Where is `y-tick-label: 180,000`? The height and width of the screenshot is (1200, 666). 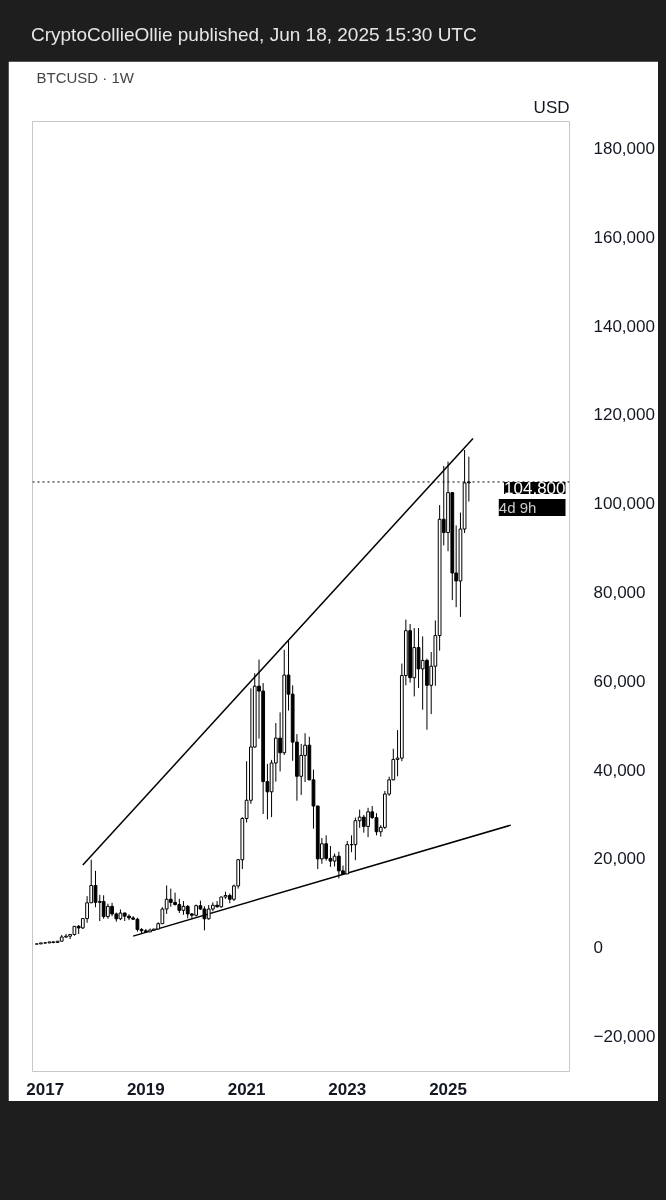
y-tick-label: 180,000 is located at coordinates (624, 149).